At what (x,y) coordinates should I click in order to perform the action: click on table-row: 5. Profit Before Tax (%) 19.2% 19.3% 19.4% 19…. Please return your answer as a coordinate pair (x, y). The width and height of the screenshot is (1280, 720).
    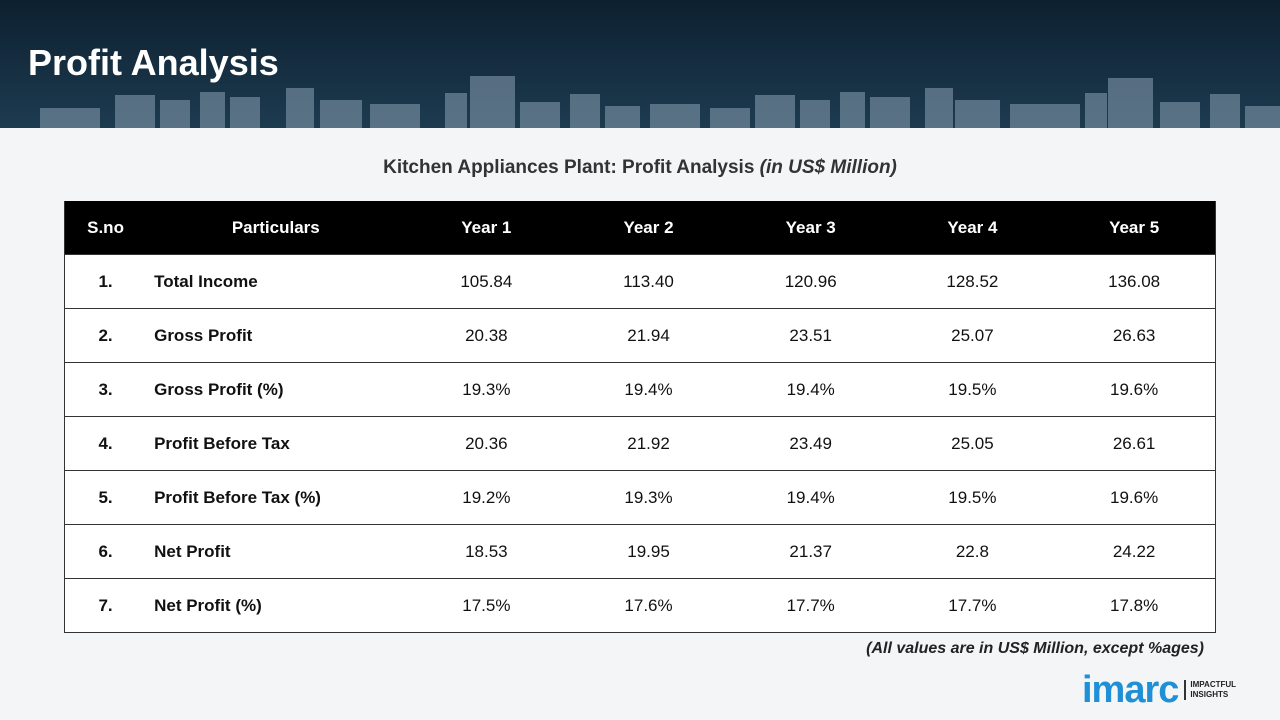
    Looking at the image, I should click on (640, 497).